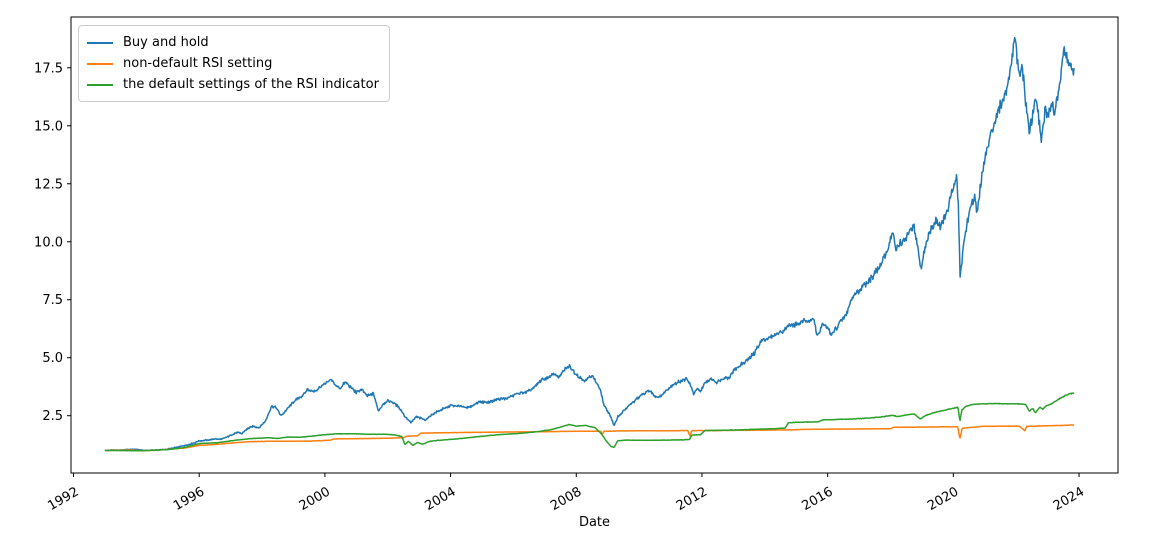 This screenshot has height=542, width=1158. What do you see at coordinates (233, 42) in the screenshot?
I see `legend-item: Buy and hold` at bounding box center [233, 42].